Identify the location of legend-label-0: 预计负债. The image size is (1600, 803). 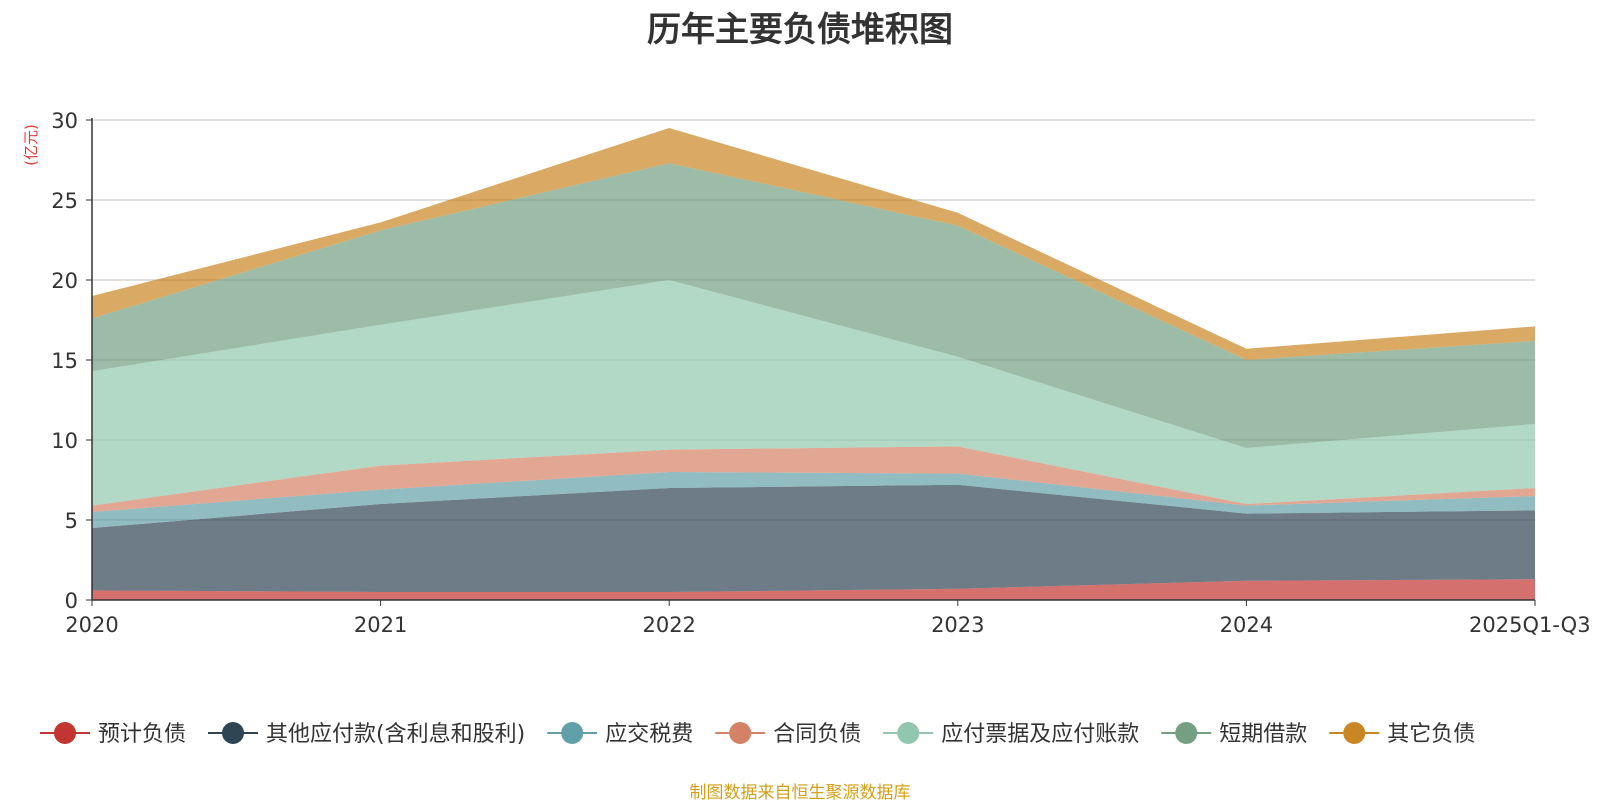
(142, 734).